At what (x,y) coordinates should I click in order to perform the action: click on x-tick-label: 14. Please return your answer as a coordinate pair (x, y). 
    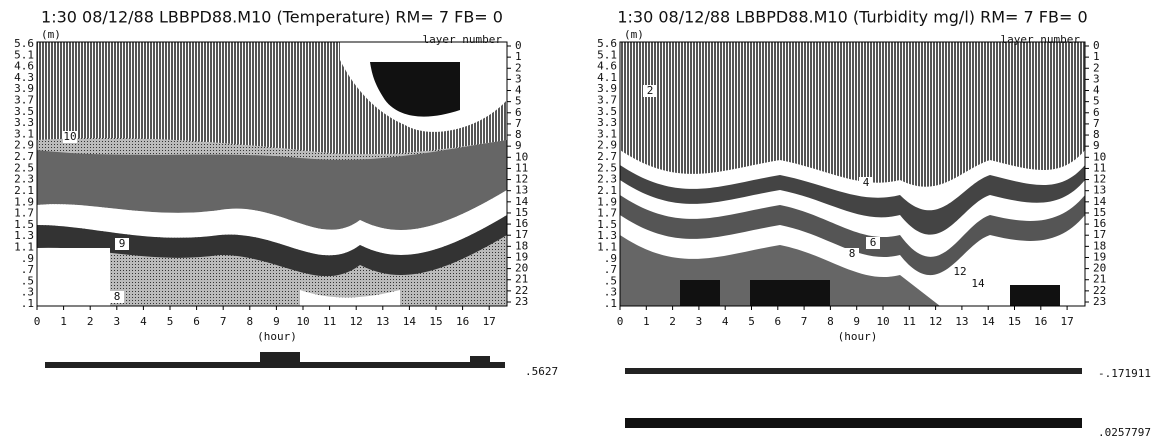
    Looking at the image, I should click on (989, 321).